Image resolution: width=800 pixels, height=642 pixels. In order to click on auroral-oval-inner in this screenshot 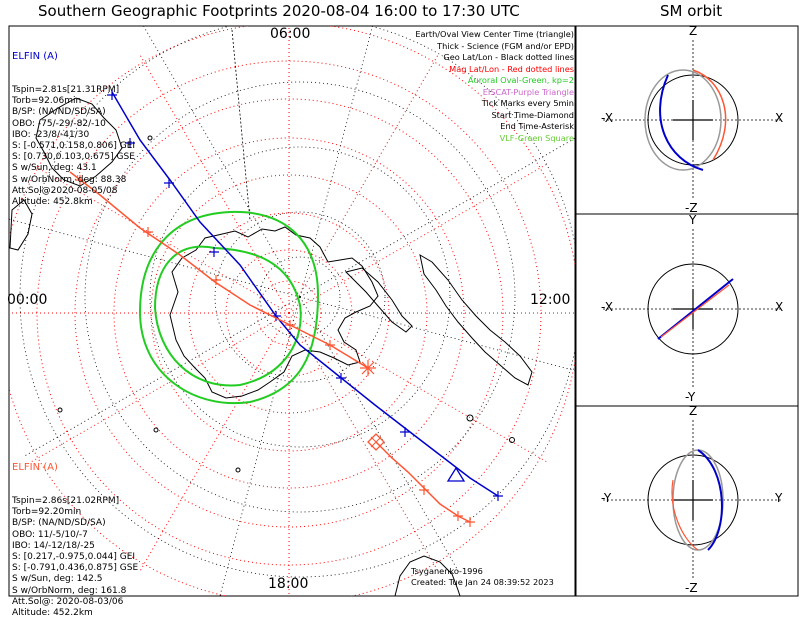, I will do `click(227, 316)`.